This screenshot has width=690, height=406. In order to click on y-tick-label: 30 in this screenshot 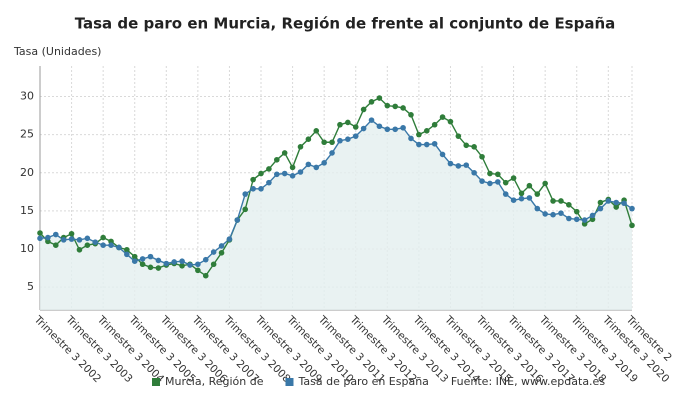, I will do `click(27, 96)`.